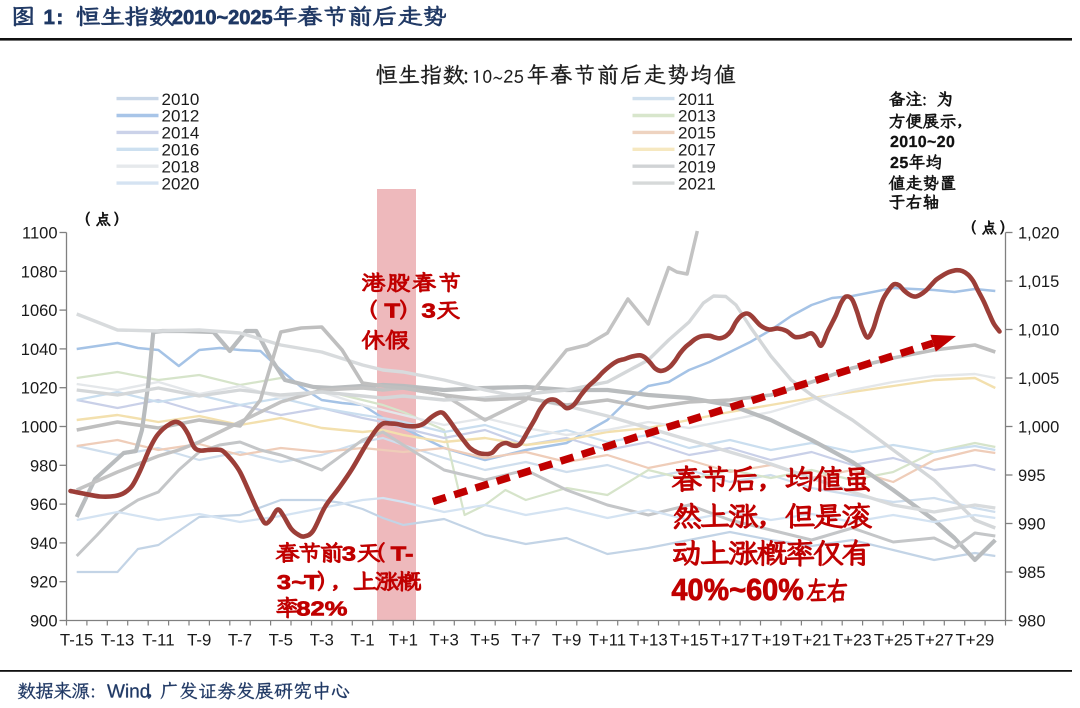  What do you see at coordinates (697, 166) in the screenshot?
I see `svg-text: 2019` at bounding box center [697, 166].